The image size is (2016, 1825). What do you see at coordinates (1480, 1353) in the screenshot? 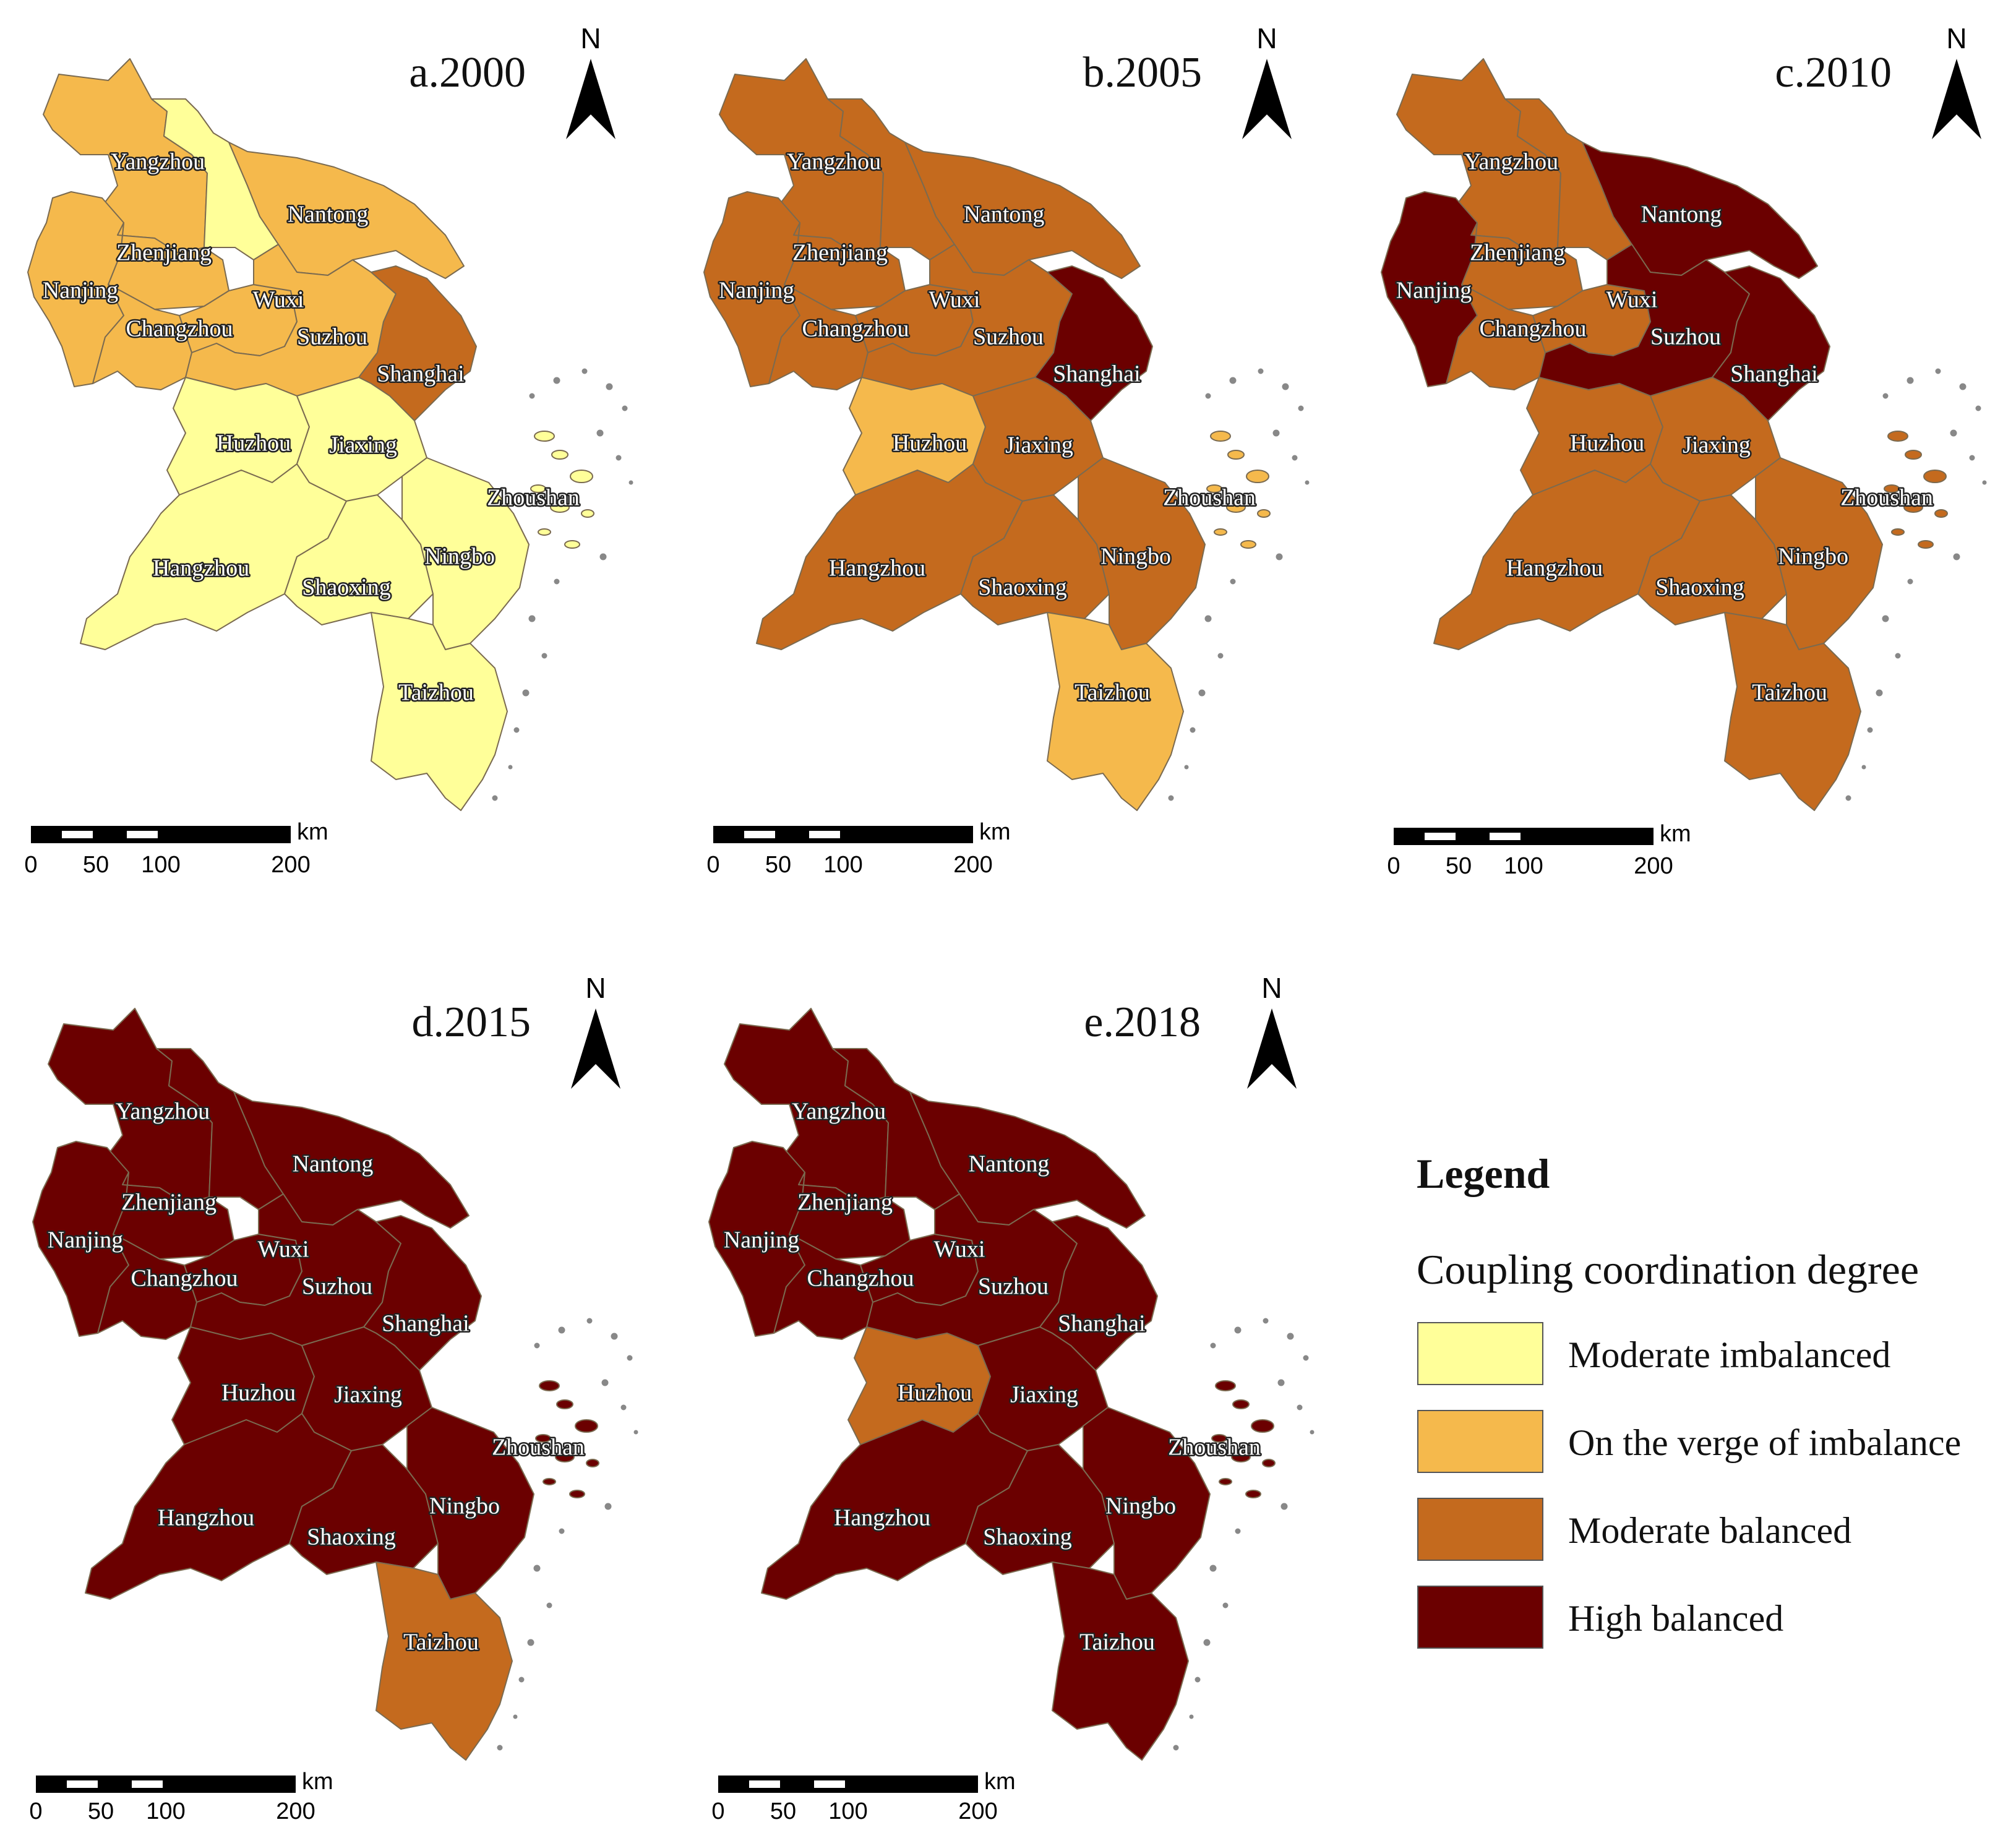
I see `legend-swatch-moderate-imbalanced` at bounding box center [1480, 1353].